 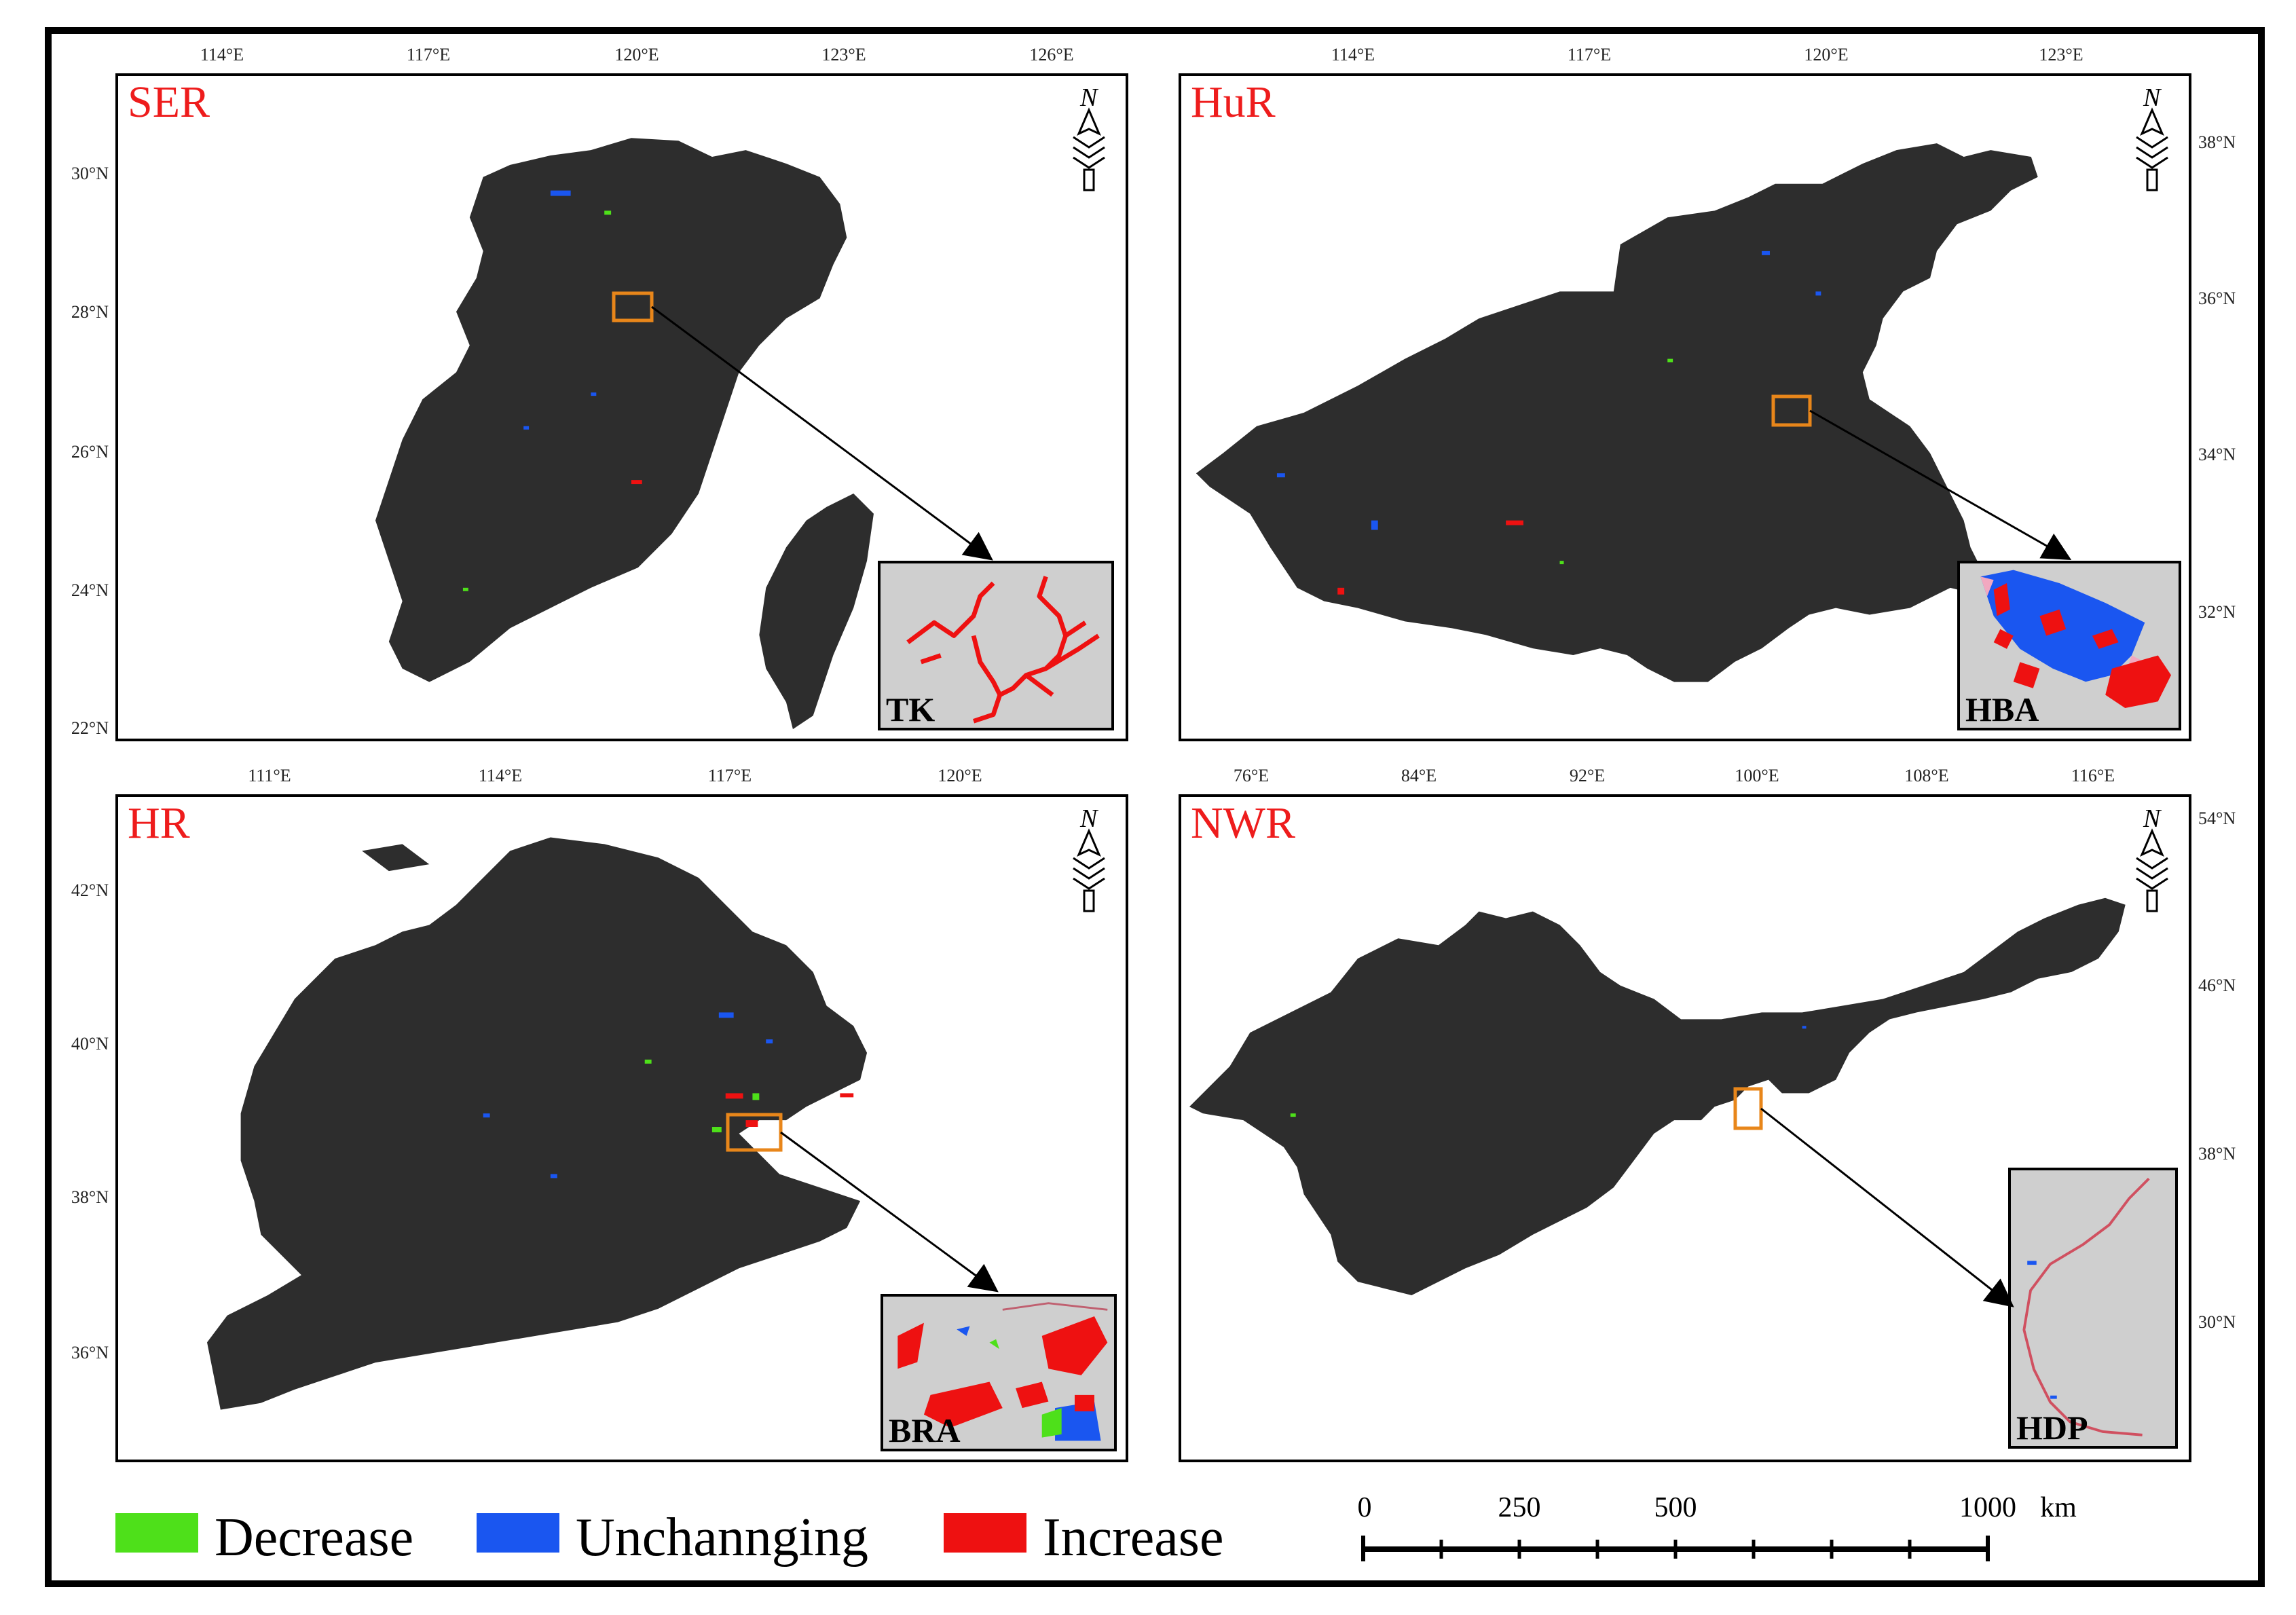 I want to click on hur-lon-tick: 114°E, so click(x=1353, y=54).